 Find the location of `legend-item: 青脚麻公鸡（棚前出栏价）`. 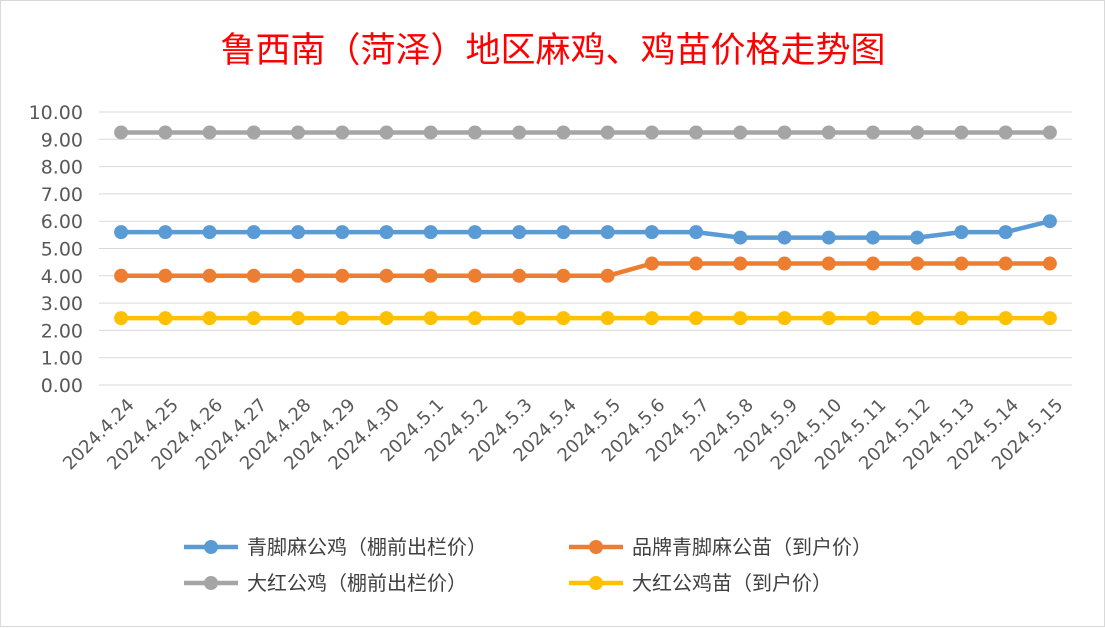

legend-item: 青脚麻公鸡（棚前出栏价） is located at coordinates (335, 547).